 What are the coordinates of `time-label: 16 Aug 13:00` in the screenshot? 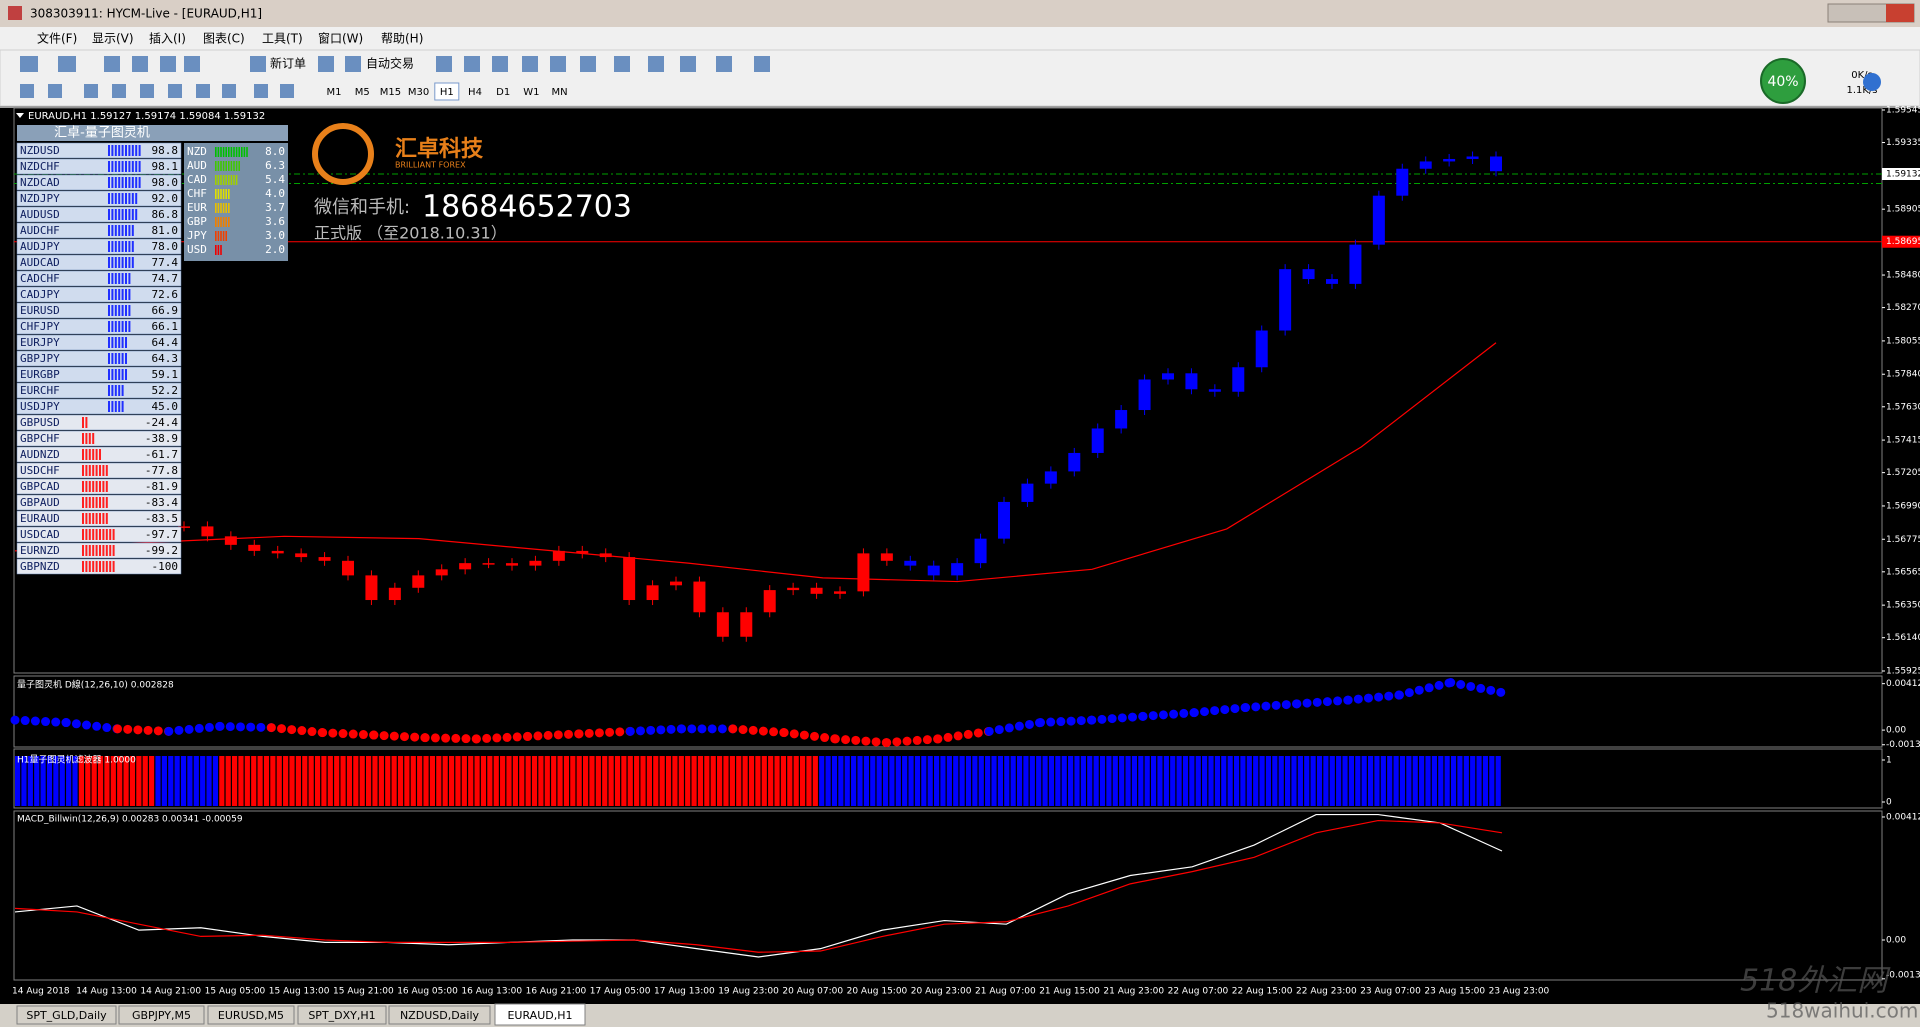 It's located at (491, 992).